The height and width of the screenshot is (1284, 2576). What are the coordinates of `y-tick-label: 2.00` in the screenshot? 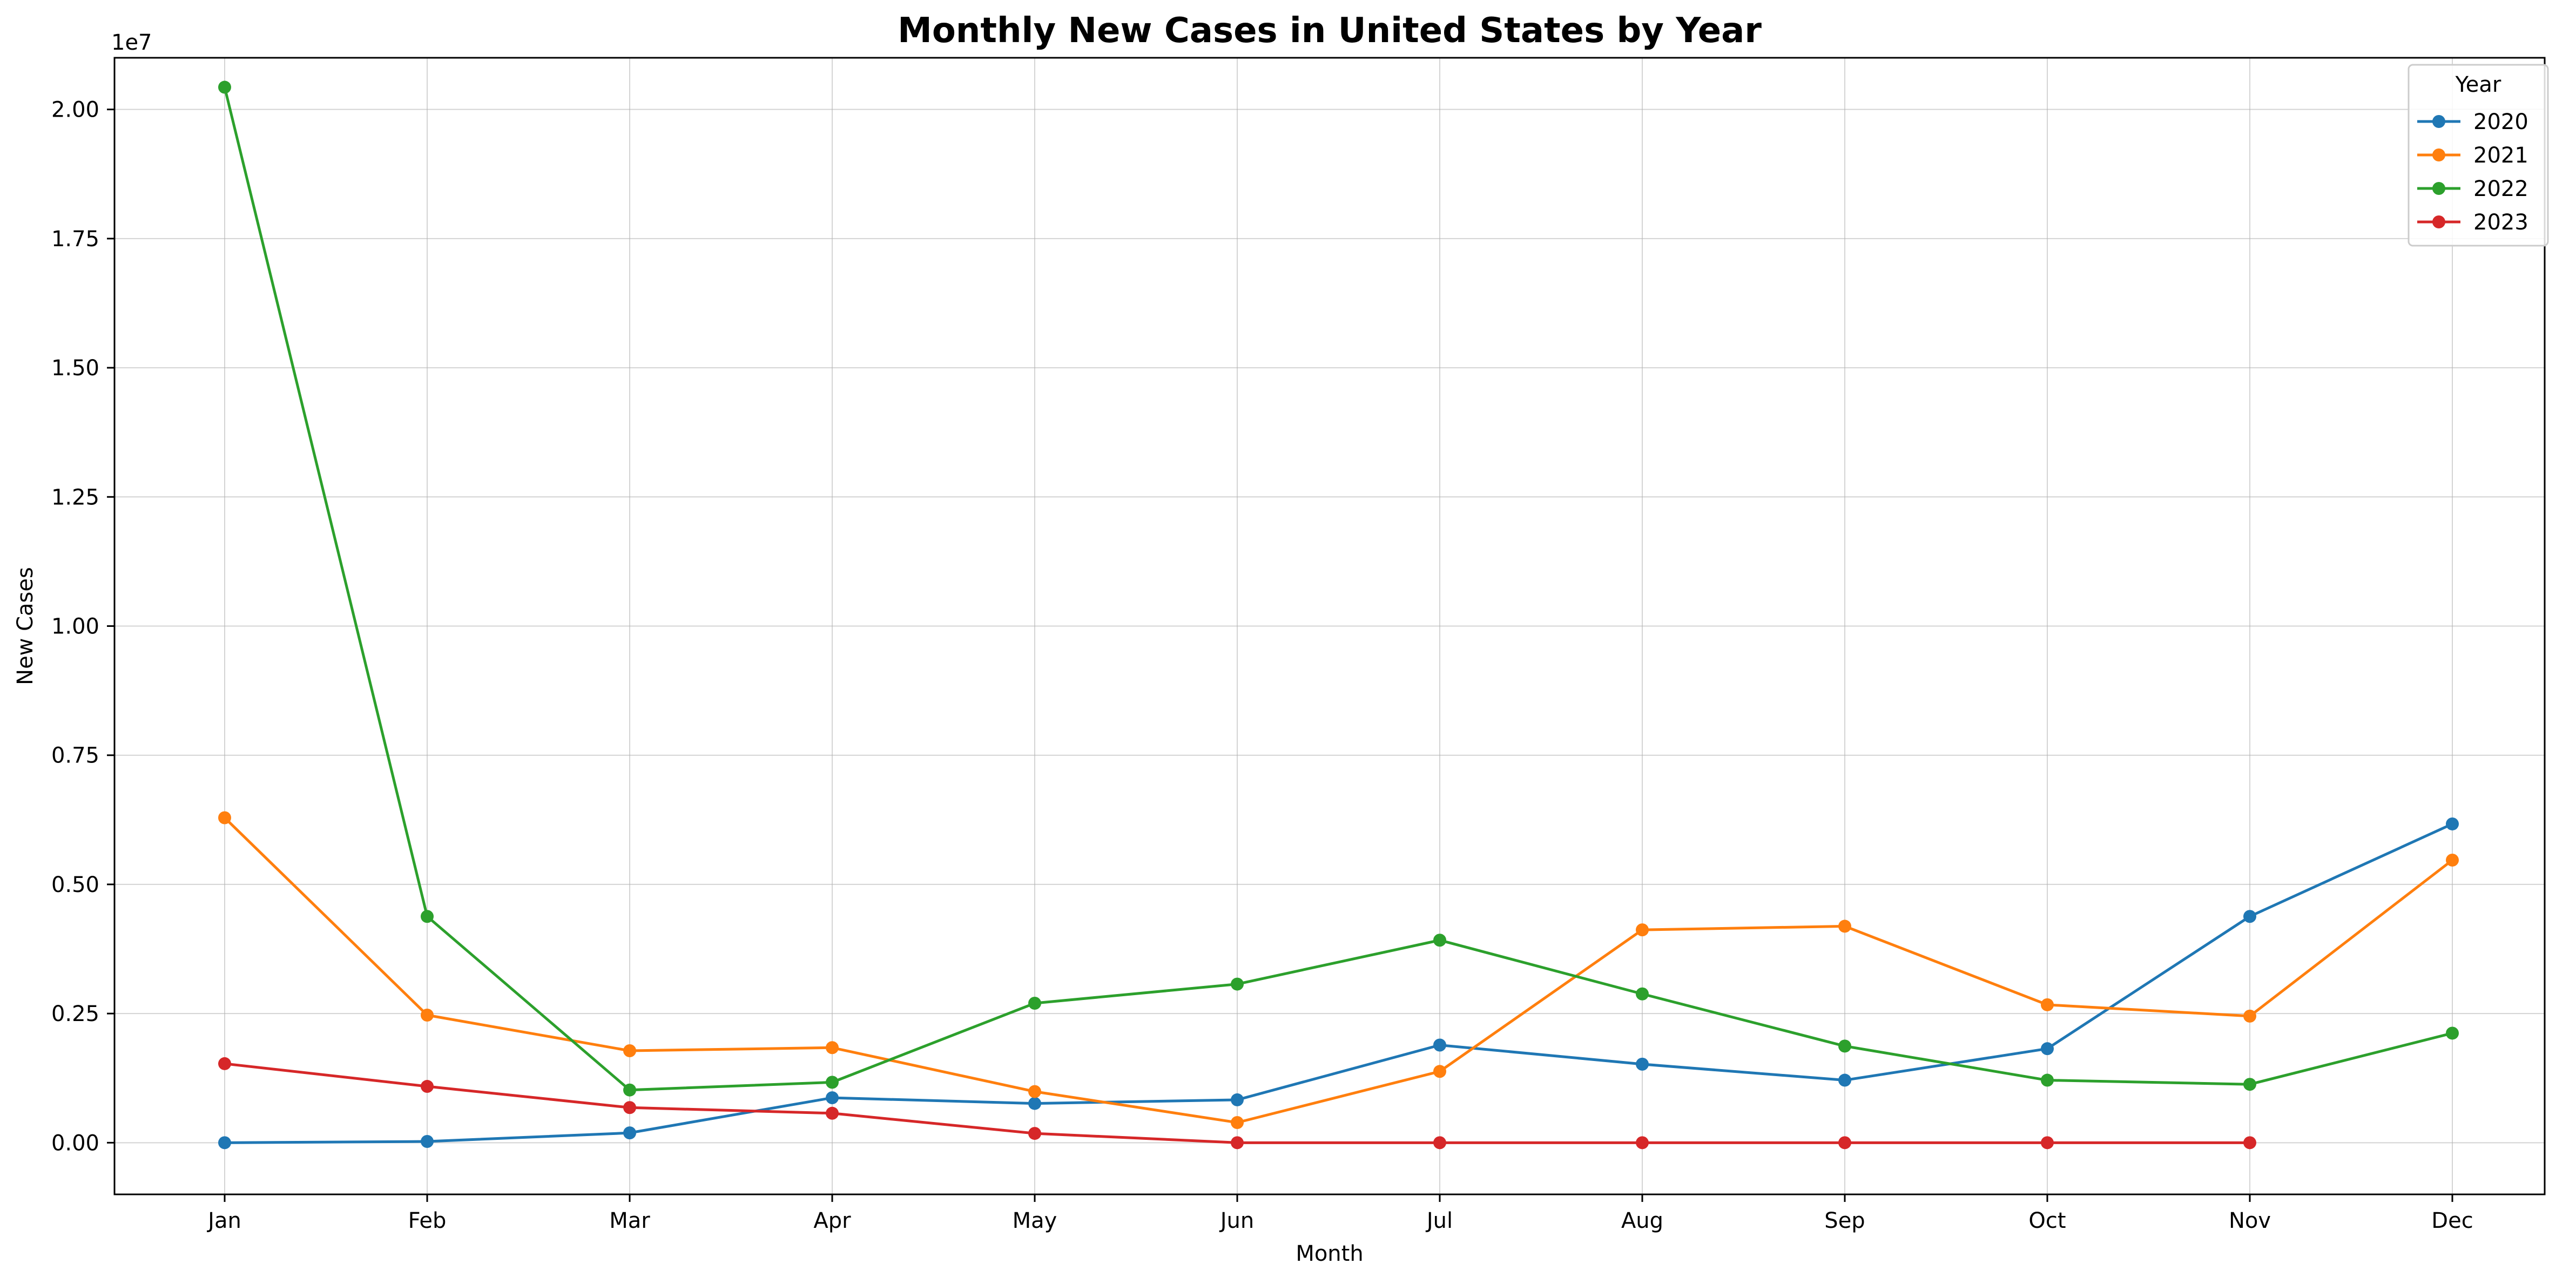 It's located at (75, 110).